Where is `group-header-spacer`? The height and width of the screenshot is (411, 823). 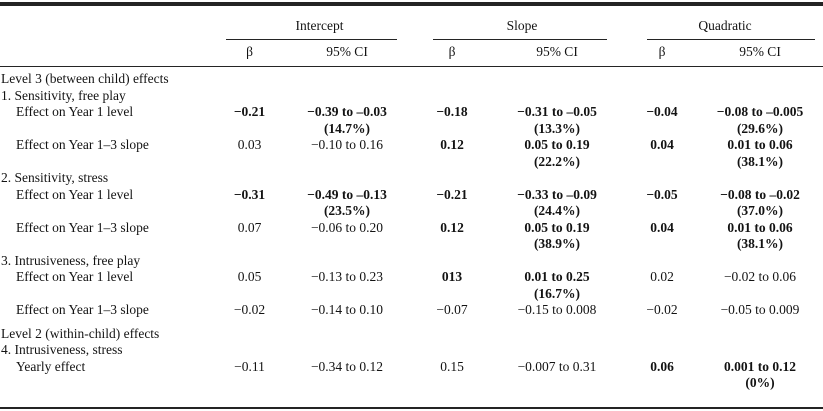
group-header-spacer is located at coordinates (111, 29).